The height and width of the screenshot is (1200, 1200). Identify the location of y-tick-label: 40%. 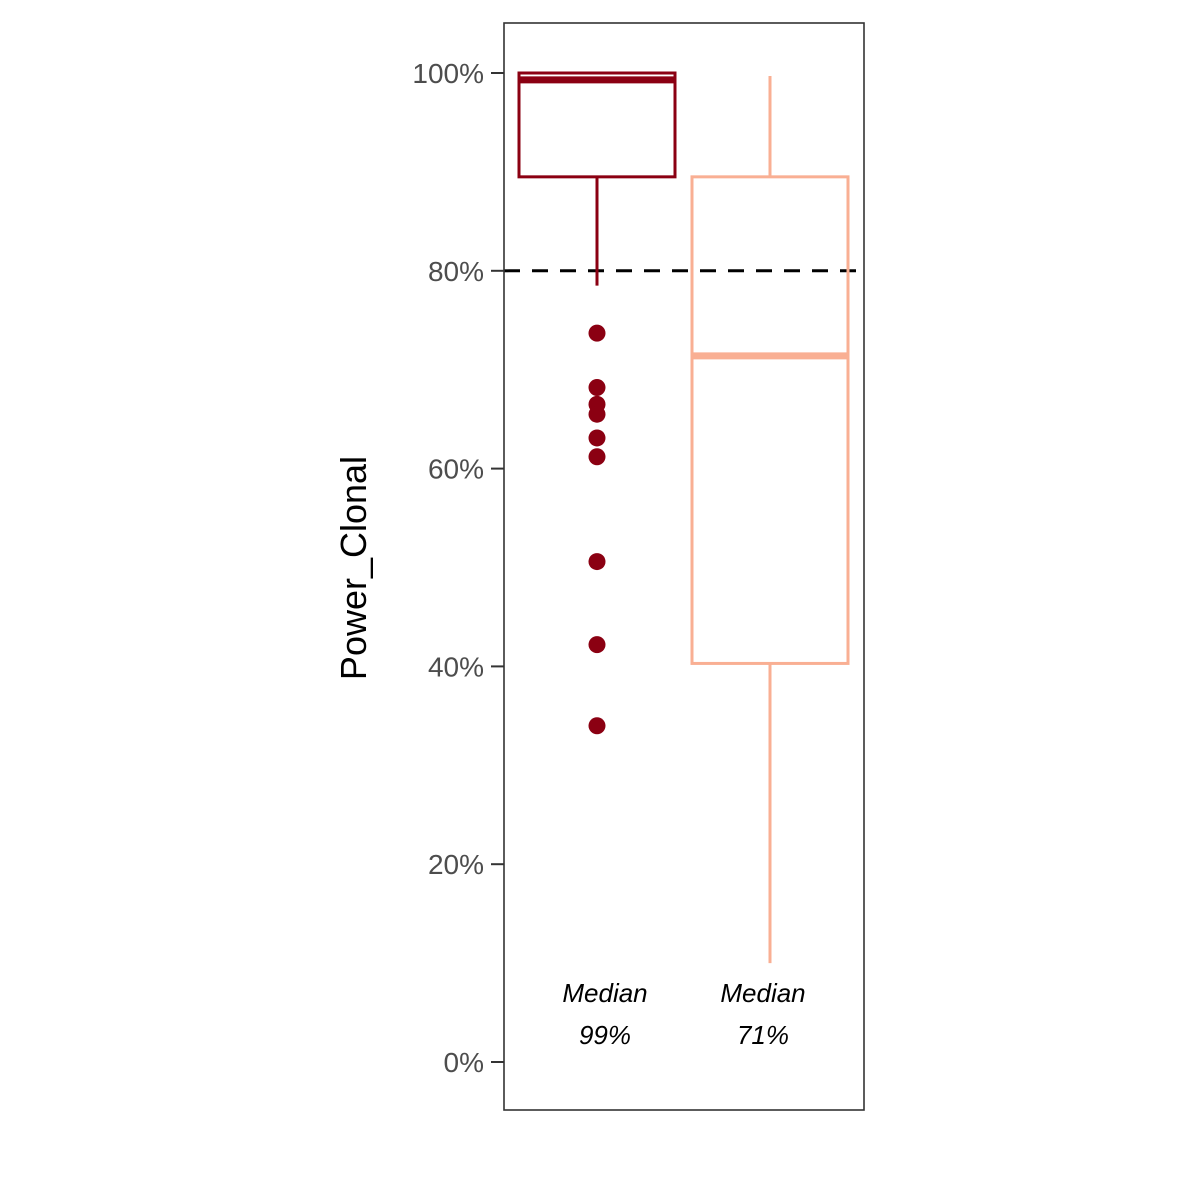
(456, 666).